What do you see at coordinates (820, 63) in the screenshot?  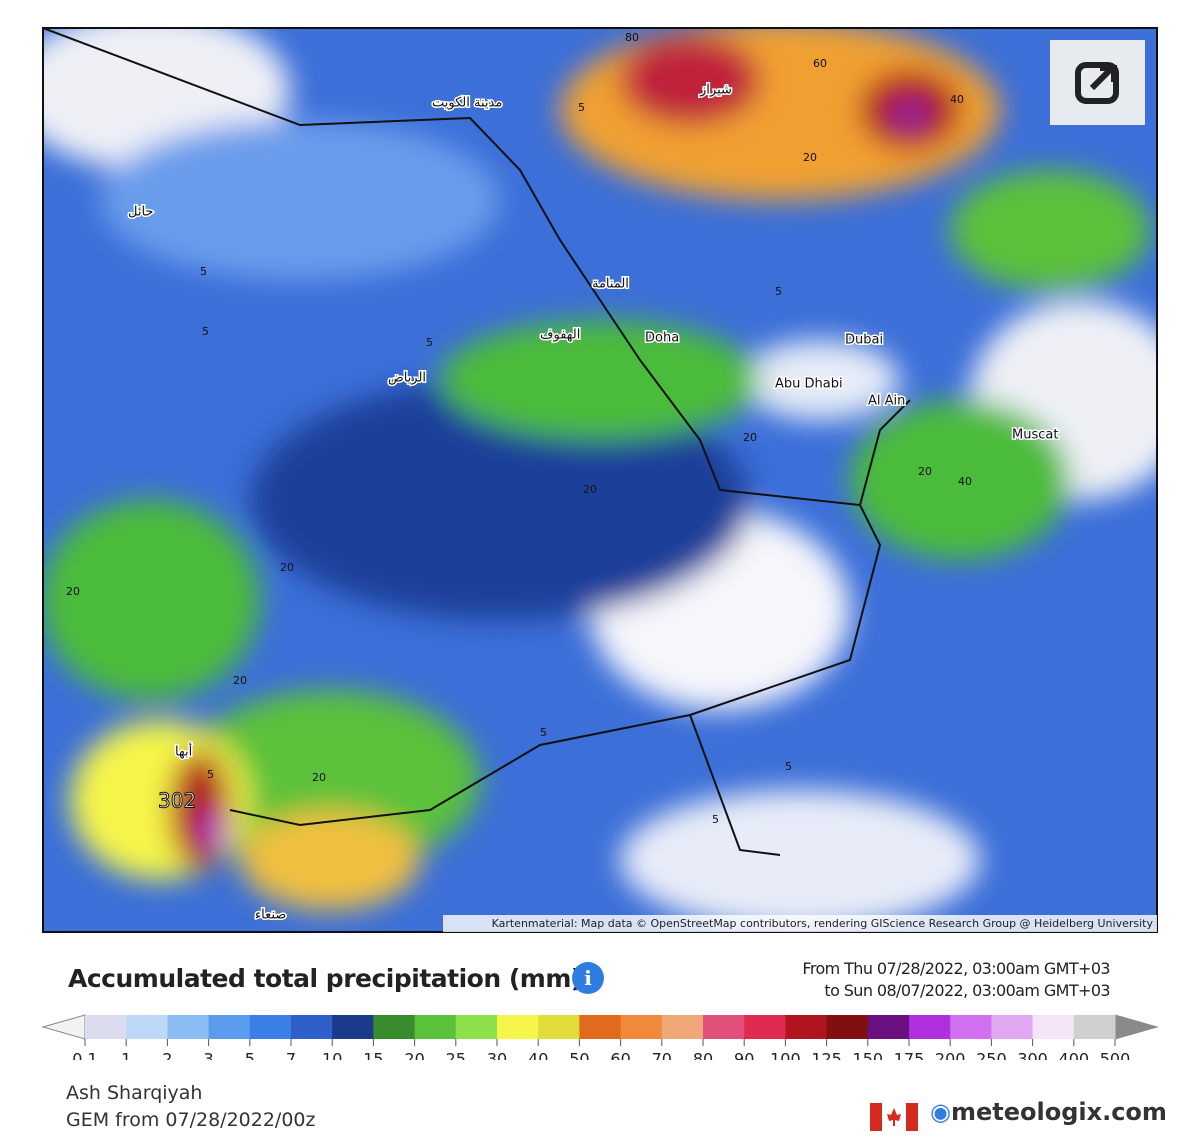 I see `contour-label: 60` at bounding box center [820, 63].